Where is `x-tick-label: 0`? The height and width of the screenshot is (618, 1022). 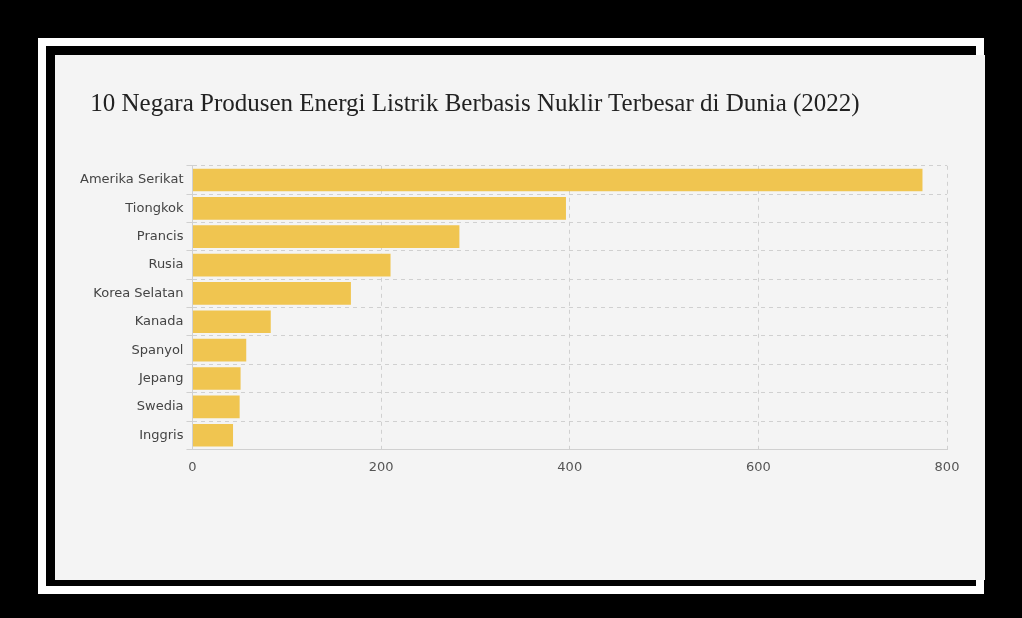
x-tick-label: 0 is located at coordinates (192, 466).